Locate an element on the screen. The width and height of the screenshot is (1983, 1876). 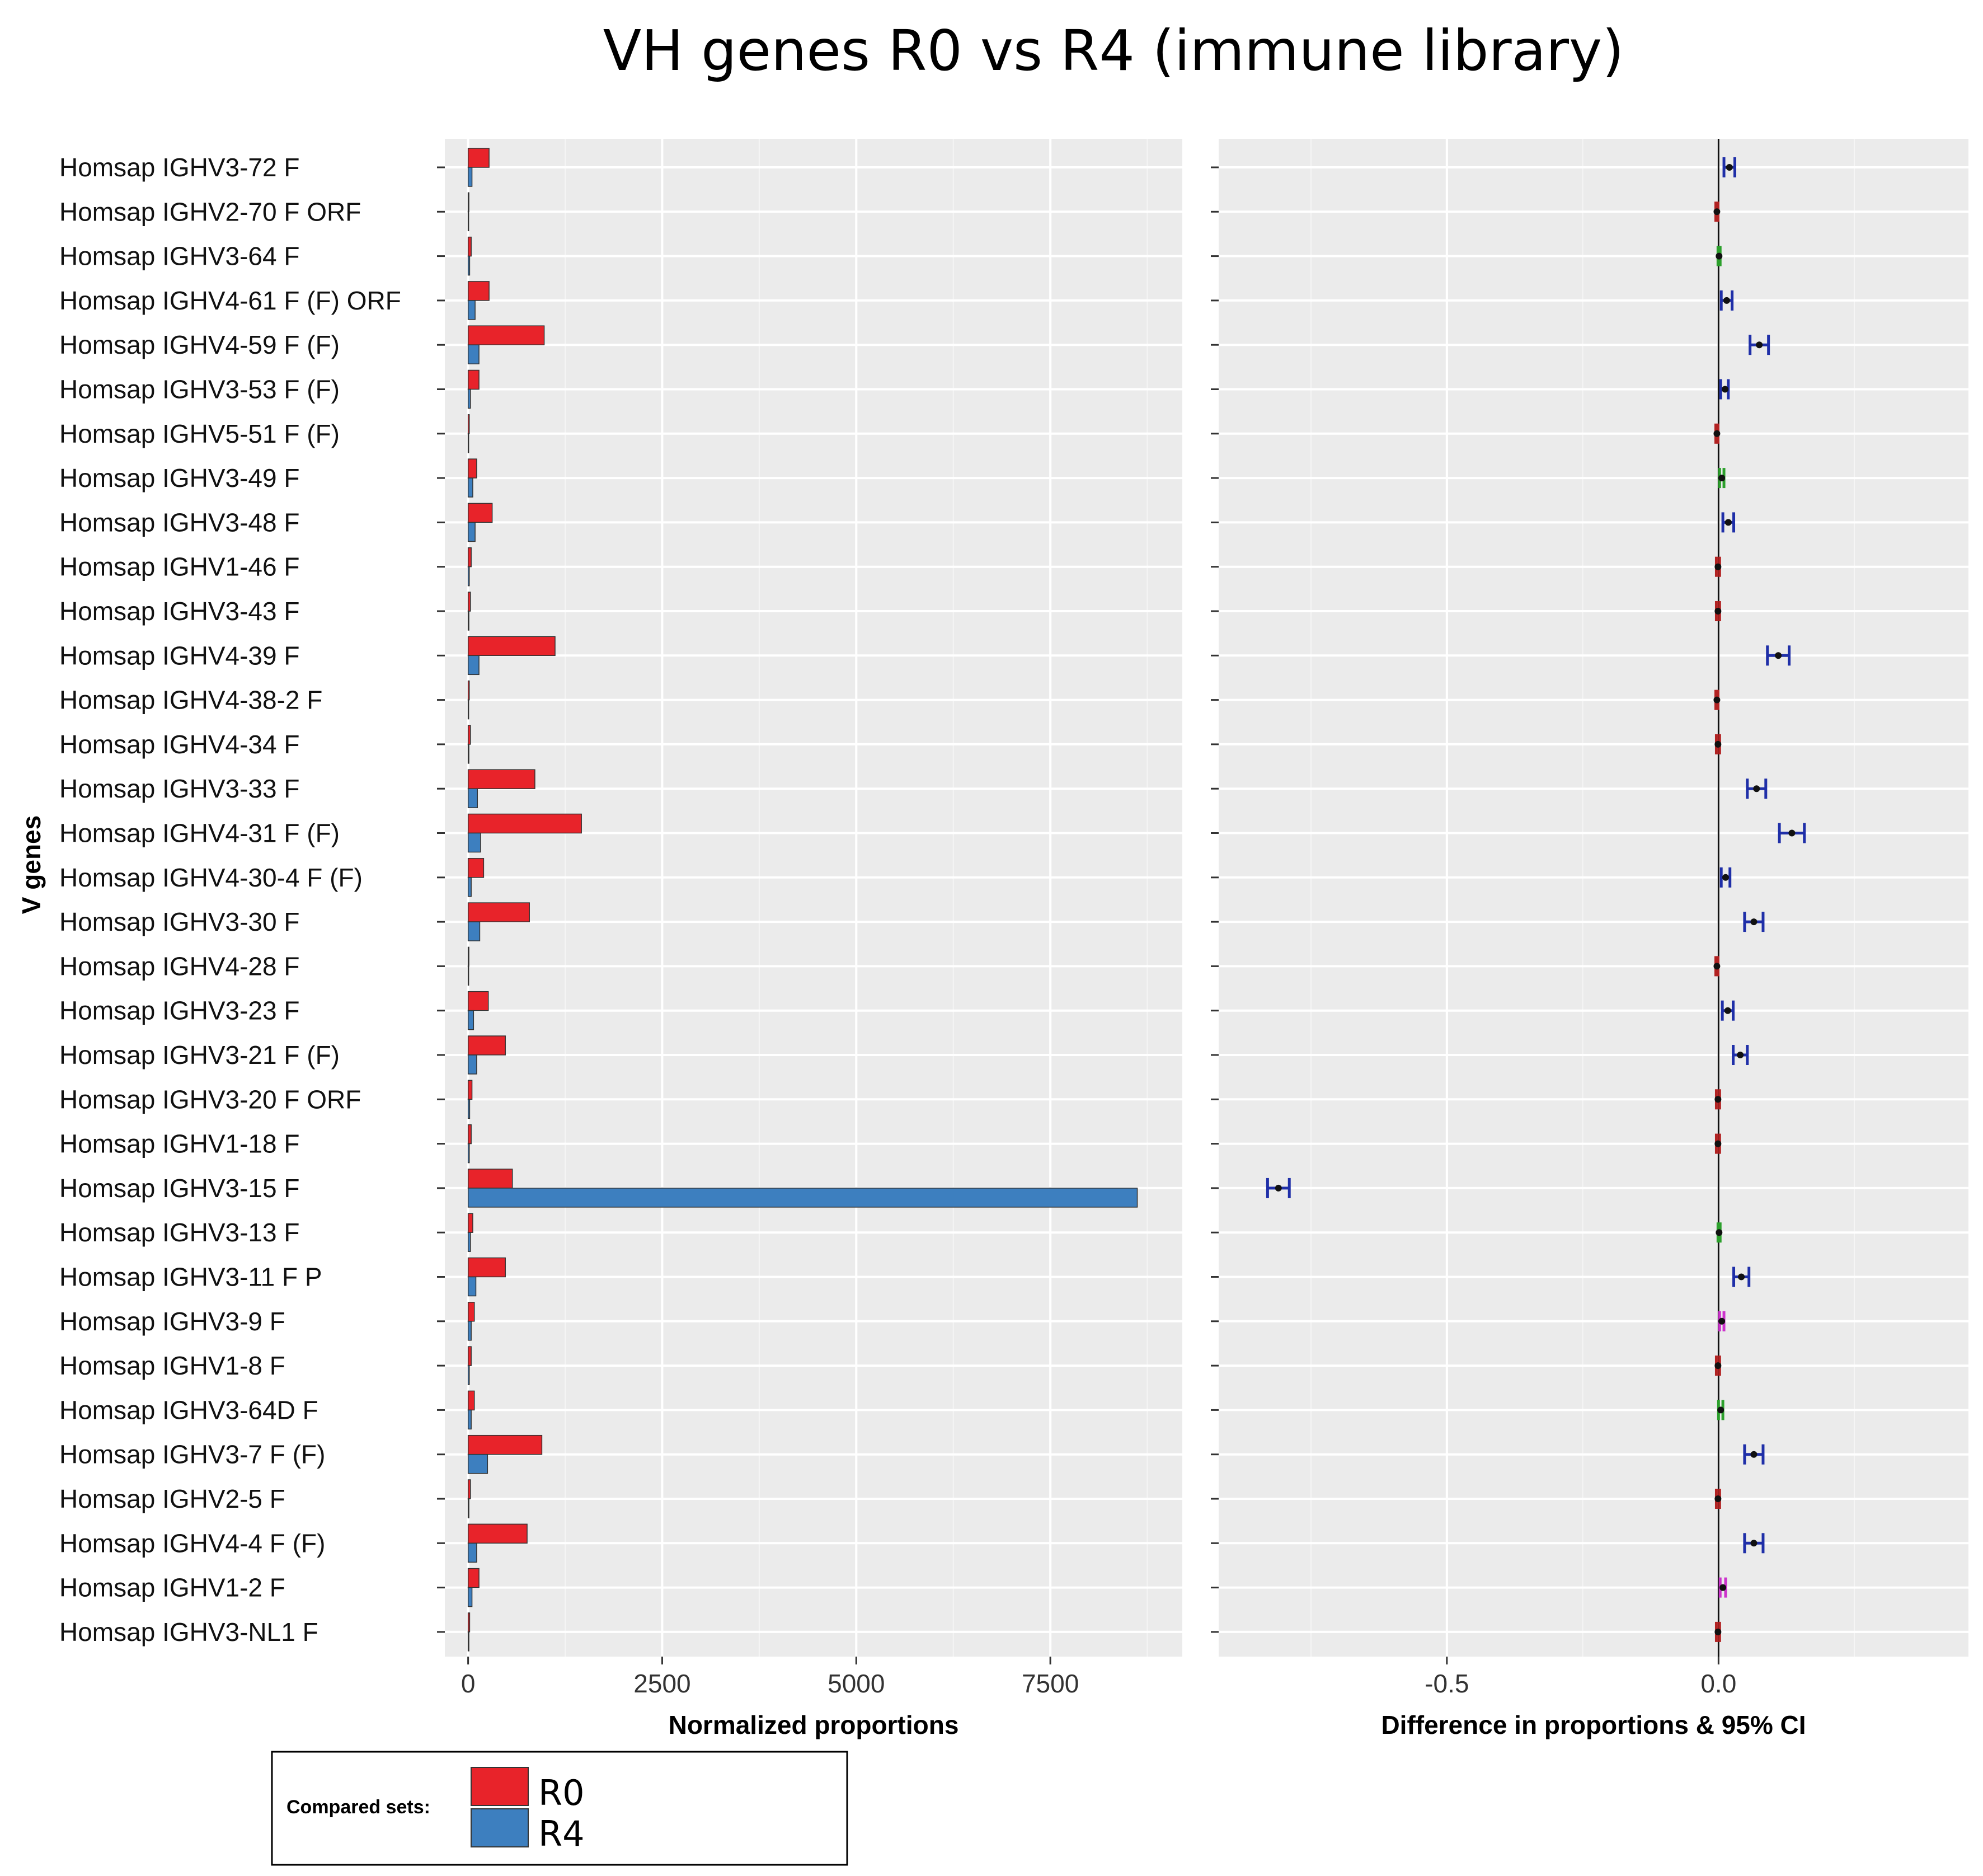
y-tick-label-homsap-ighv4-28-f: Homsap IGHV4-28 F is located at coordinates (179, 966).